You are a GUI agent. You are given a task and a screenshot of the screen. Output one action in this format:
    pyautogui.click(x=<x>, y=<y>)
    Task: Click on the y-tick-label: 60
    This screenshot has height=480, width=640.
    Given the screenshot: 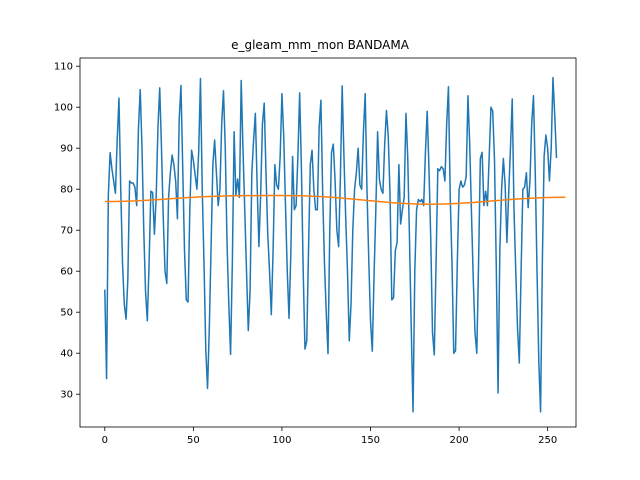 What is the action you would take?
    pyautogui.click(x=66, y=272)
    